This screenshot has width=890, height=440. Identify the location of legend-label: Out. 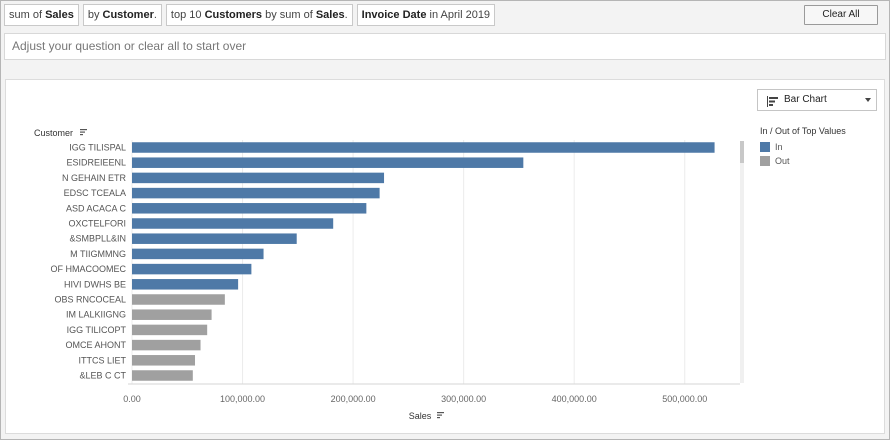
(782, 161).